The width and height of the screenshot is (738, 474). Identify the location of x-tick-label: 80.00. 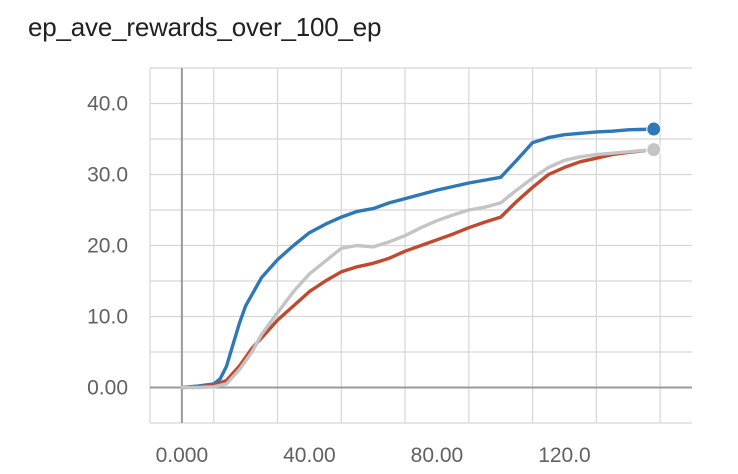
(437, 455).